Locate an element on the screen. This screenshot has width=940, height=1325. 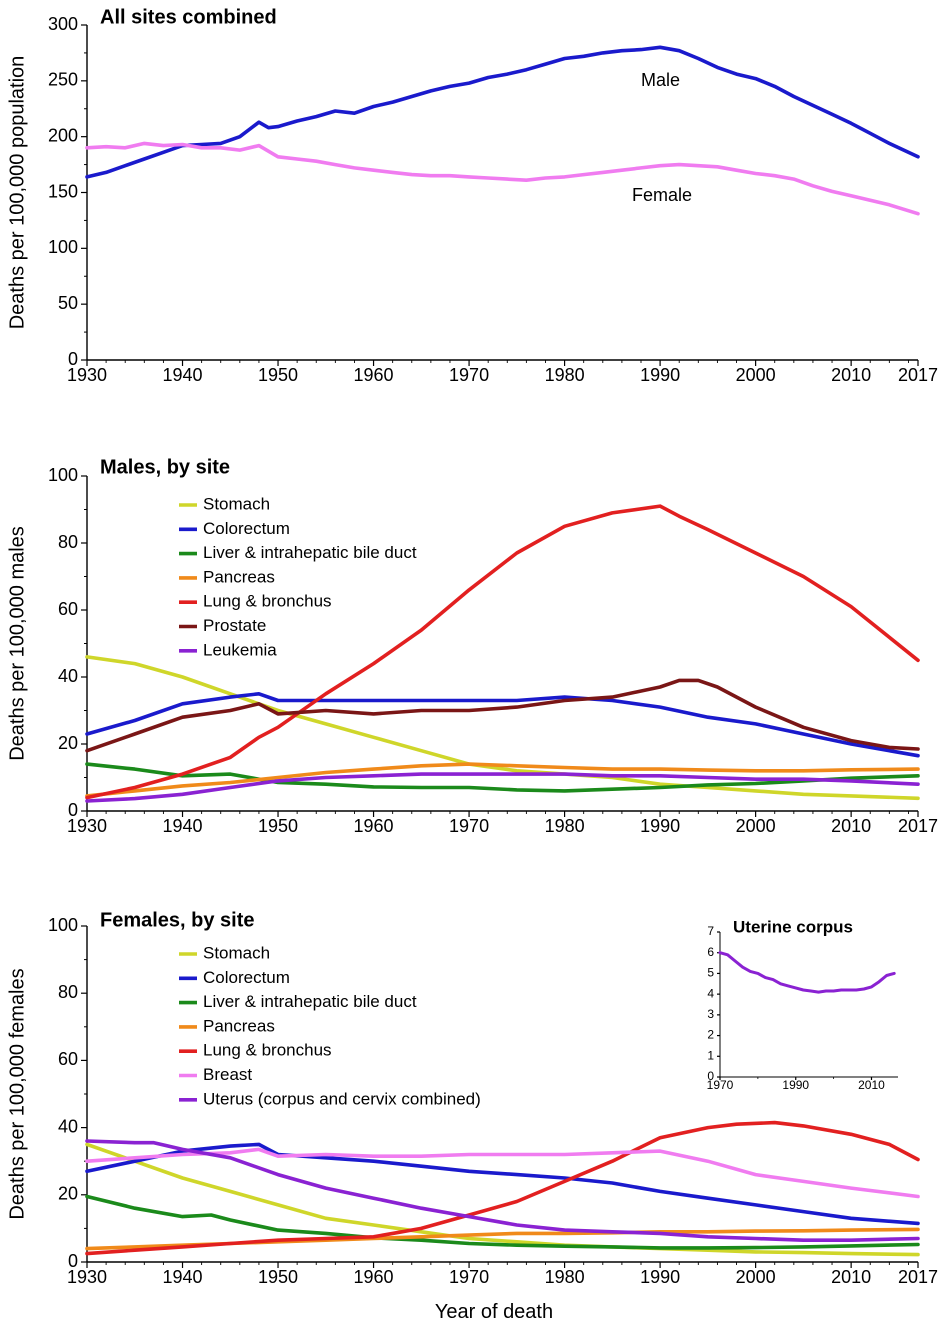
series-line-lung-bronchus is located at coordinates (502, 1188).